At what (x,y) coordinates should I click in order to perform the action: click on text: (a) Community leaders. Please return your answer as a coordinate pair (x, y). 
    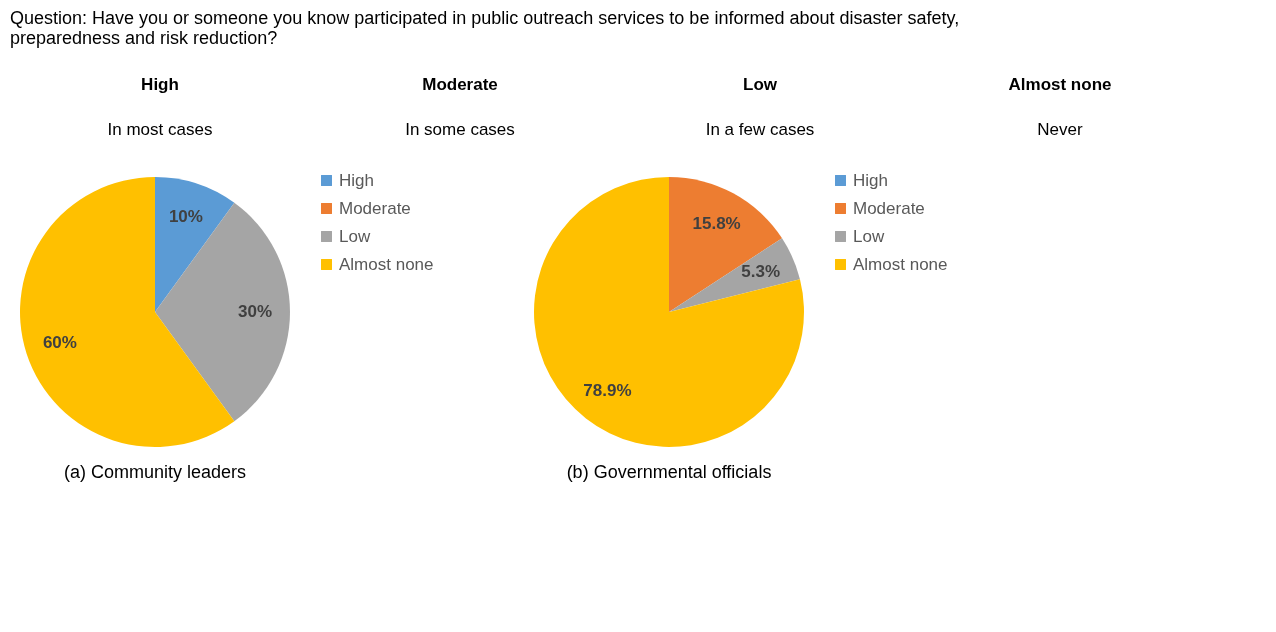
    Looking at the image, I should click on (155, 472).